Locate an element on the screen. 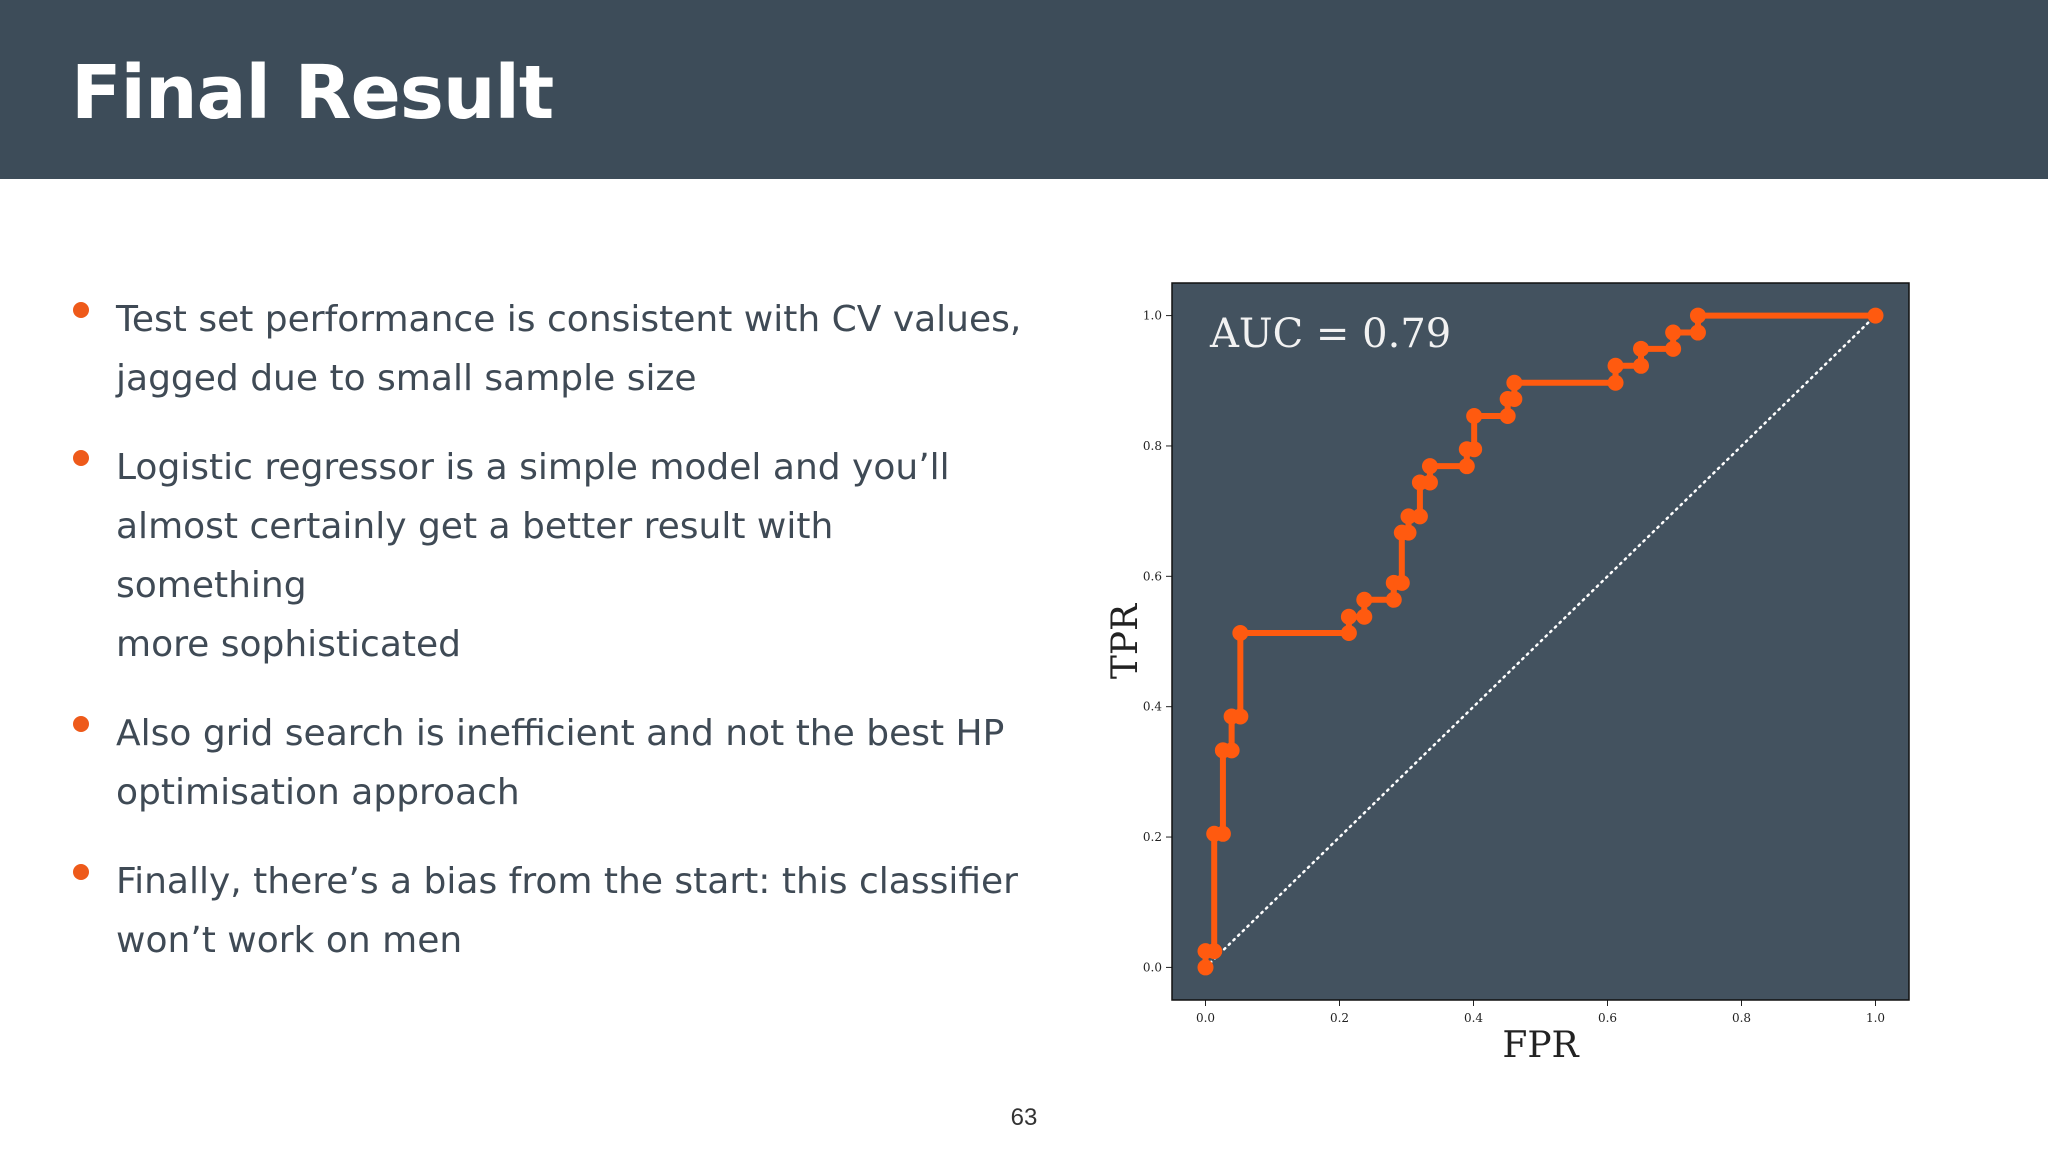  x-tick-label: 0.8 is located at coordinates (1741, 1018).